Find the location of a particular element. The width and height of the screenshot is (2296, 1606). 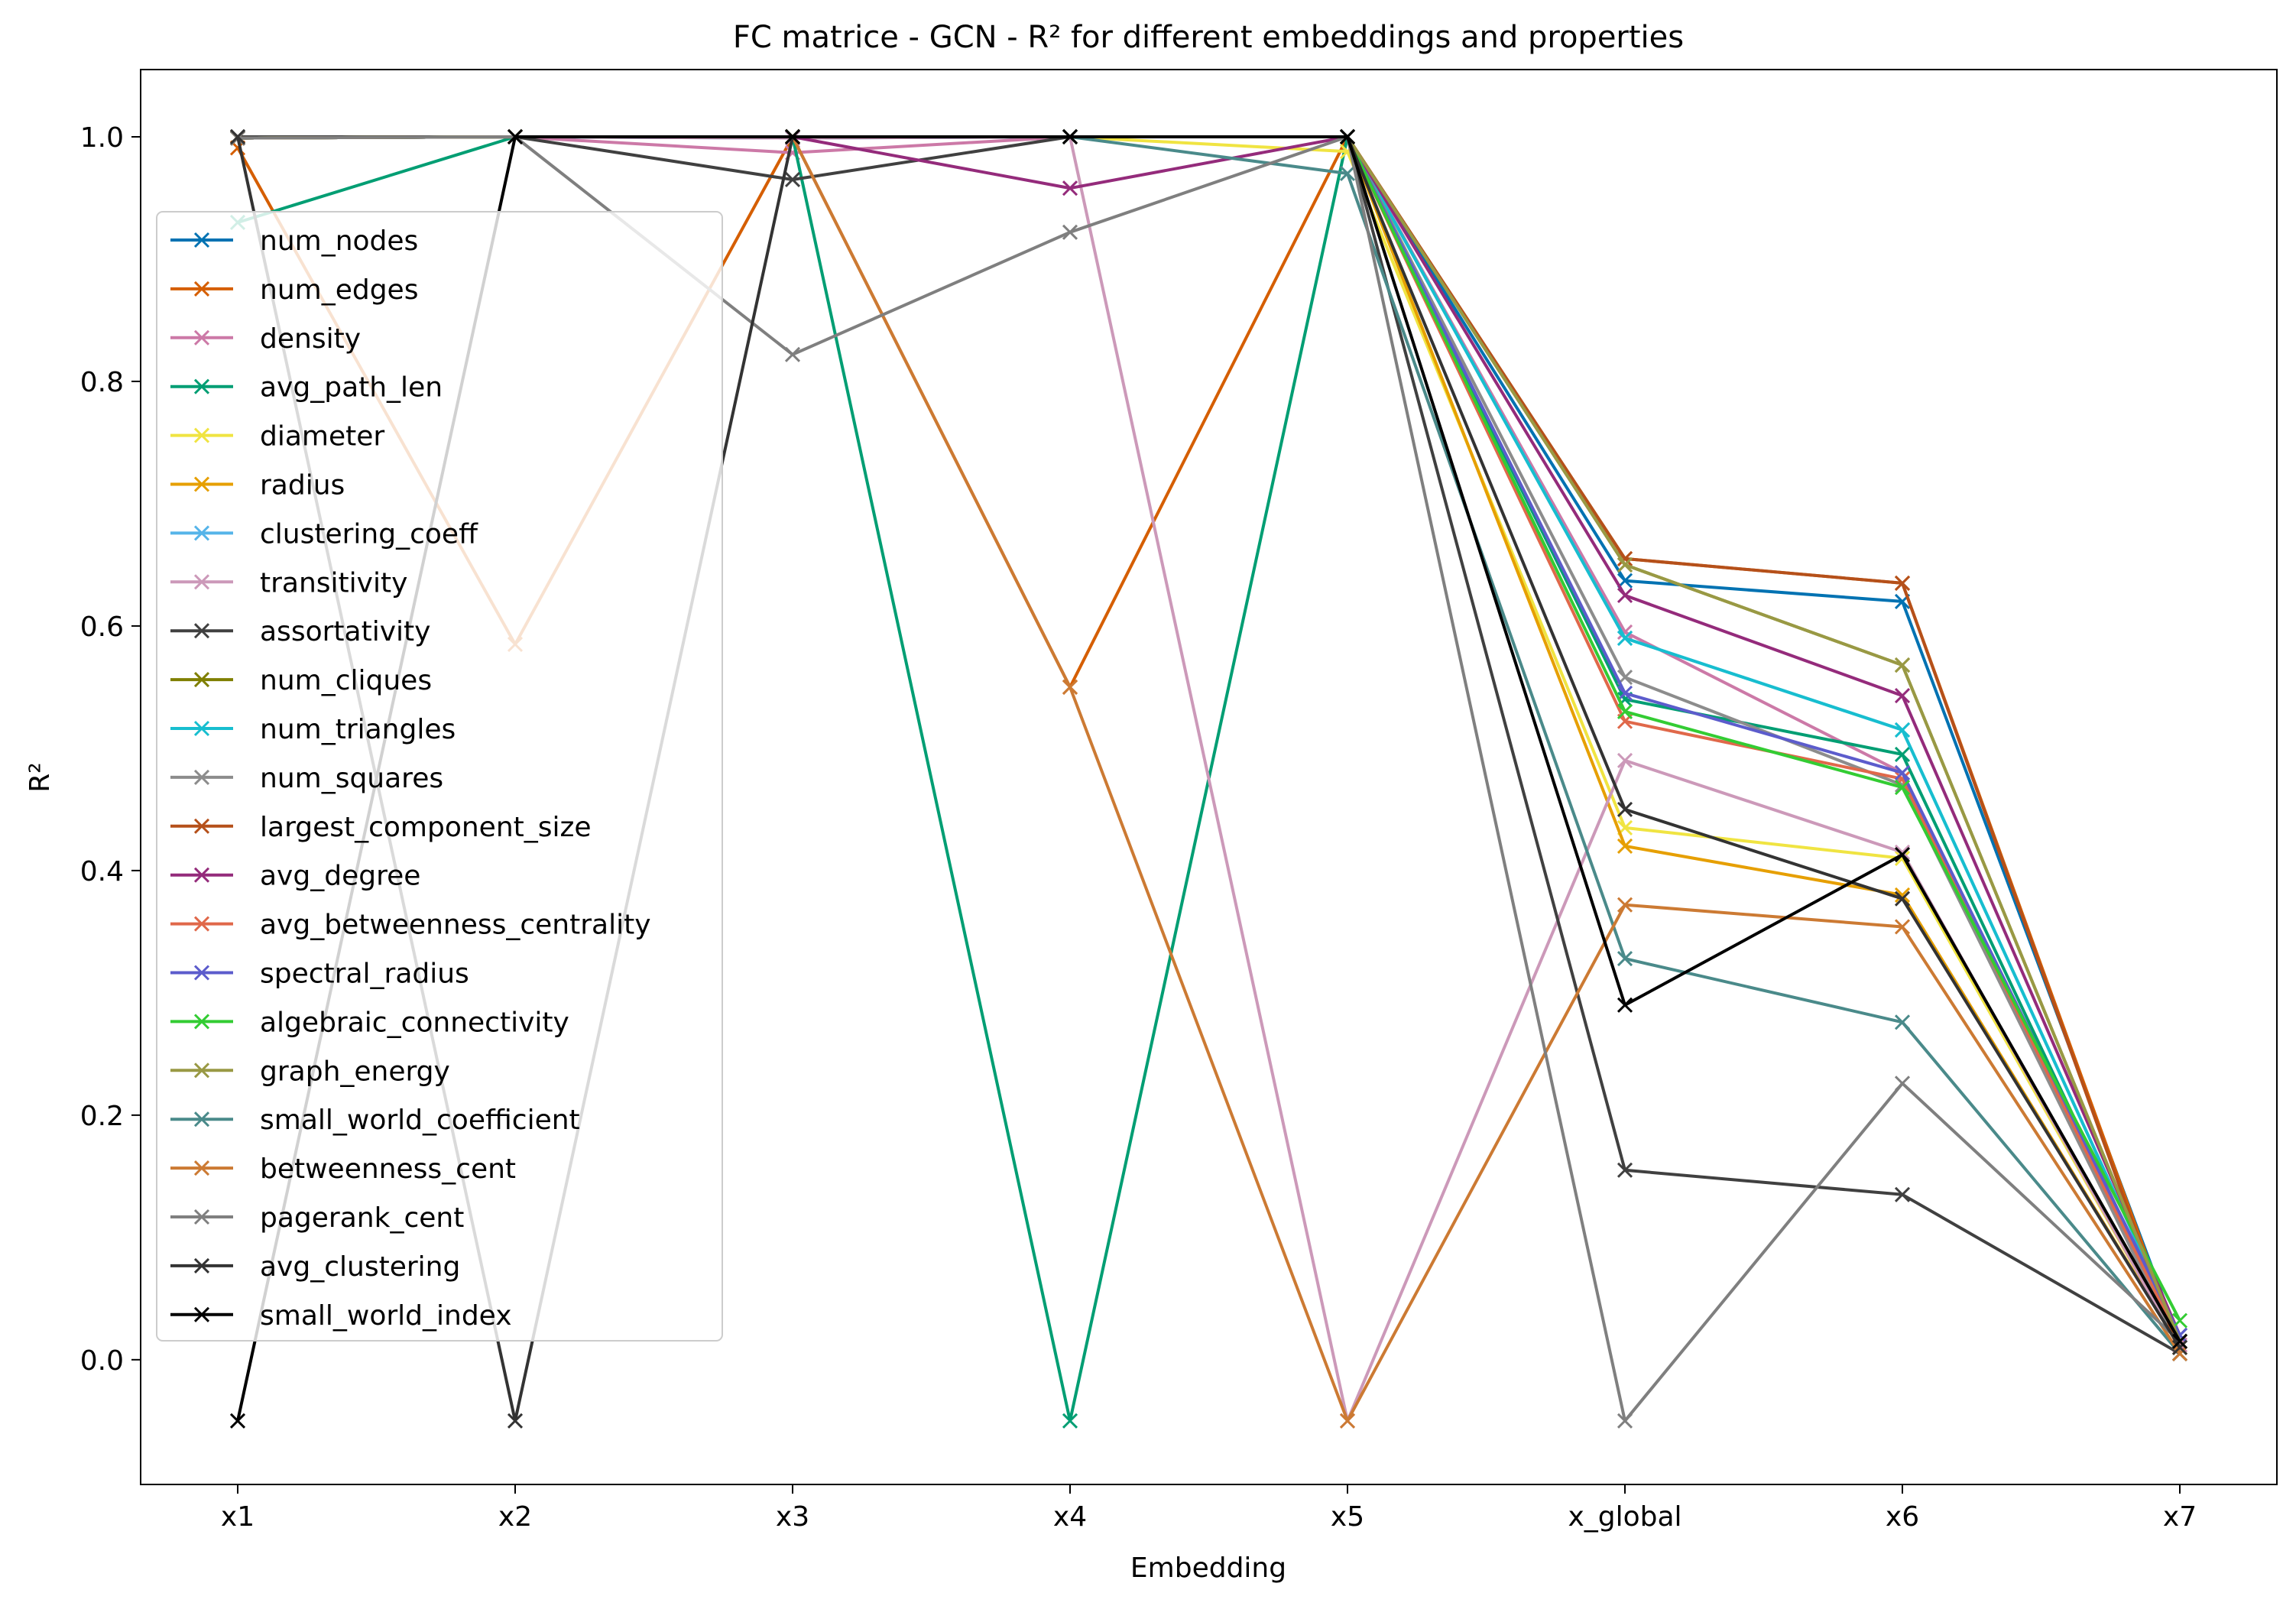

legend-entry: avg_path_len is located at coordinates (306, 388).